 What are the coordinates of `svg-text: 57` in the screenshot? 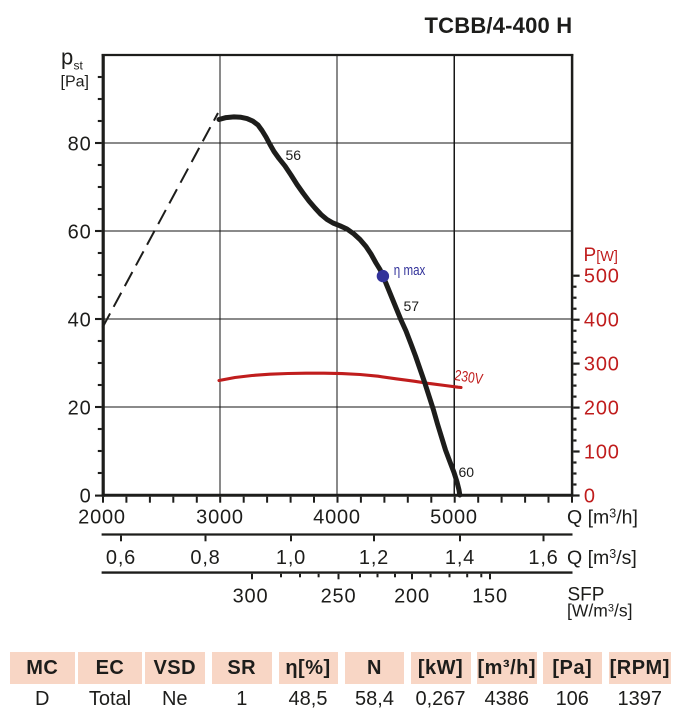 It's located at (412, 306).